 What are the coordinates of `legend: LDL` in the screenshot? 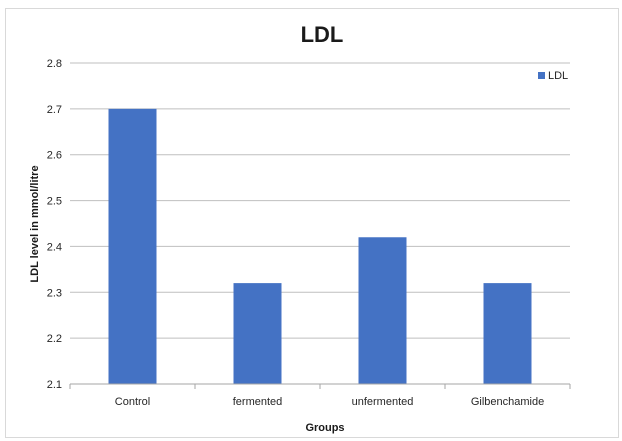 It's located at (553, 76).